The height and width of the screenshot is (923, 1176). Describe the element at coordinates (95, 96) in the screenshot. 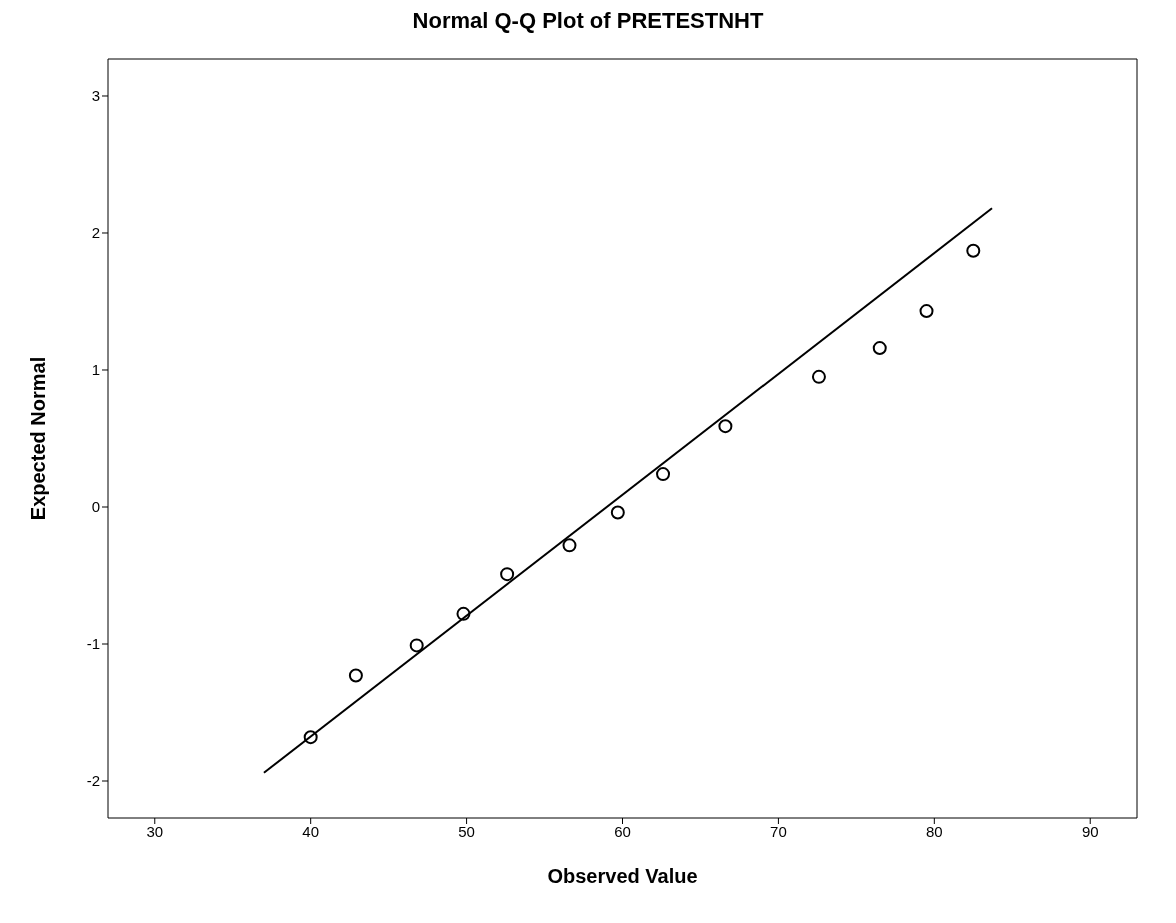

I see `y-tick-label: 3` at that location.